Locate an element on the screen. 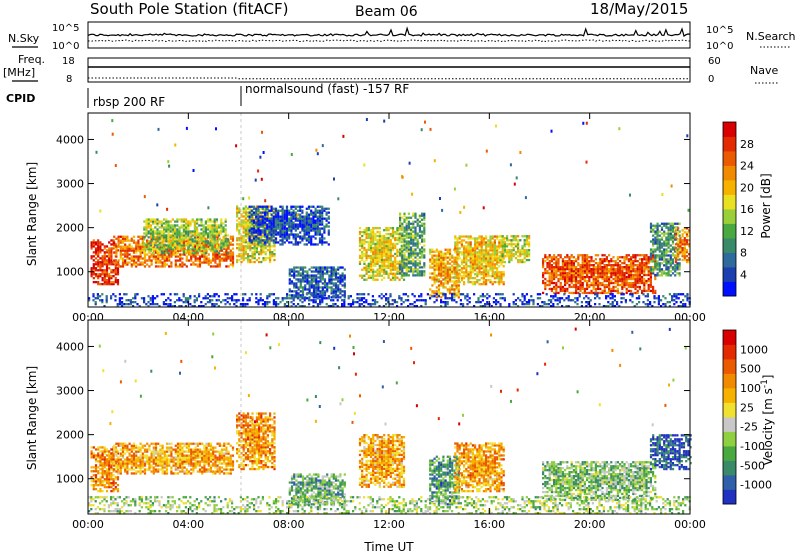  nave-label: Nave is located at coordinates (764, 70).